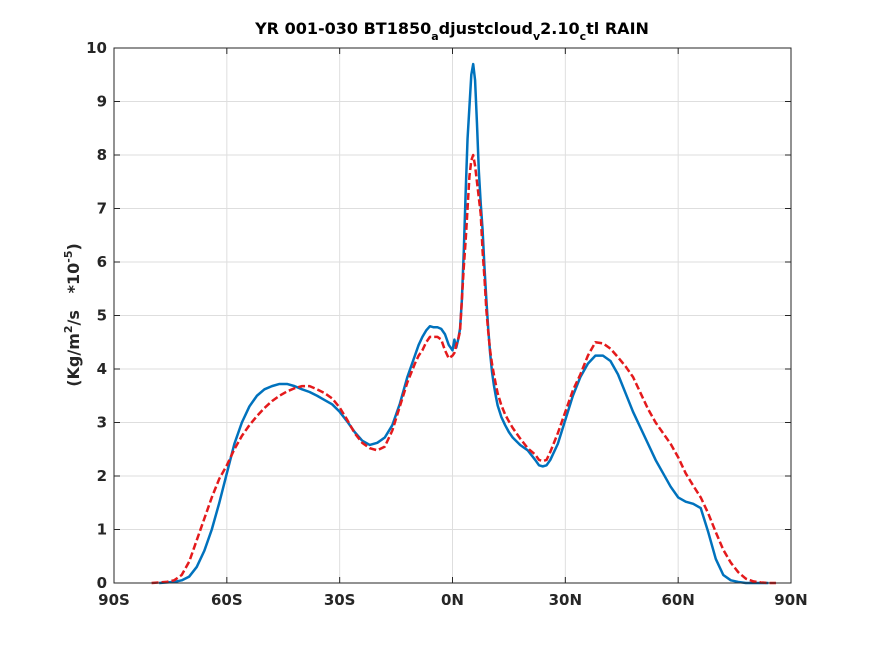 This screenshot has width=875, height=656. What do you see at coordinates (486, 28) in the screenshot?
I see `title-segment: djustcloud` at bounding box center [486, 28].